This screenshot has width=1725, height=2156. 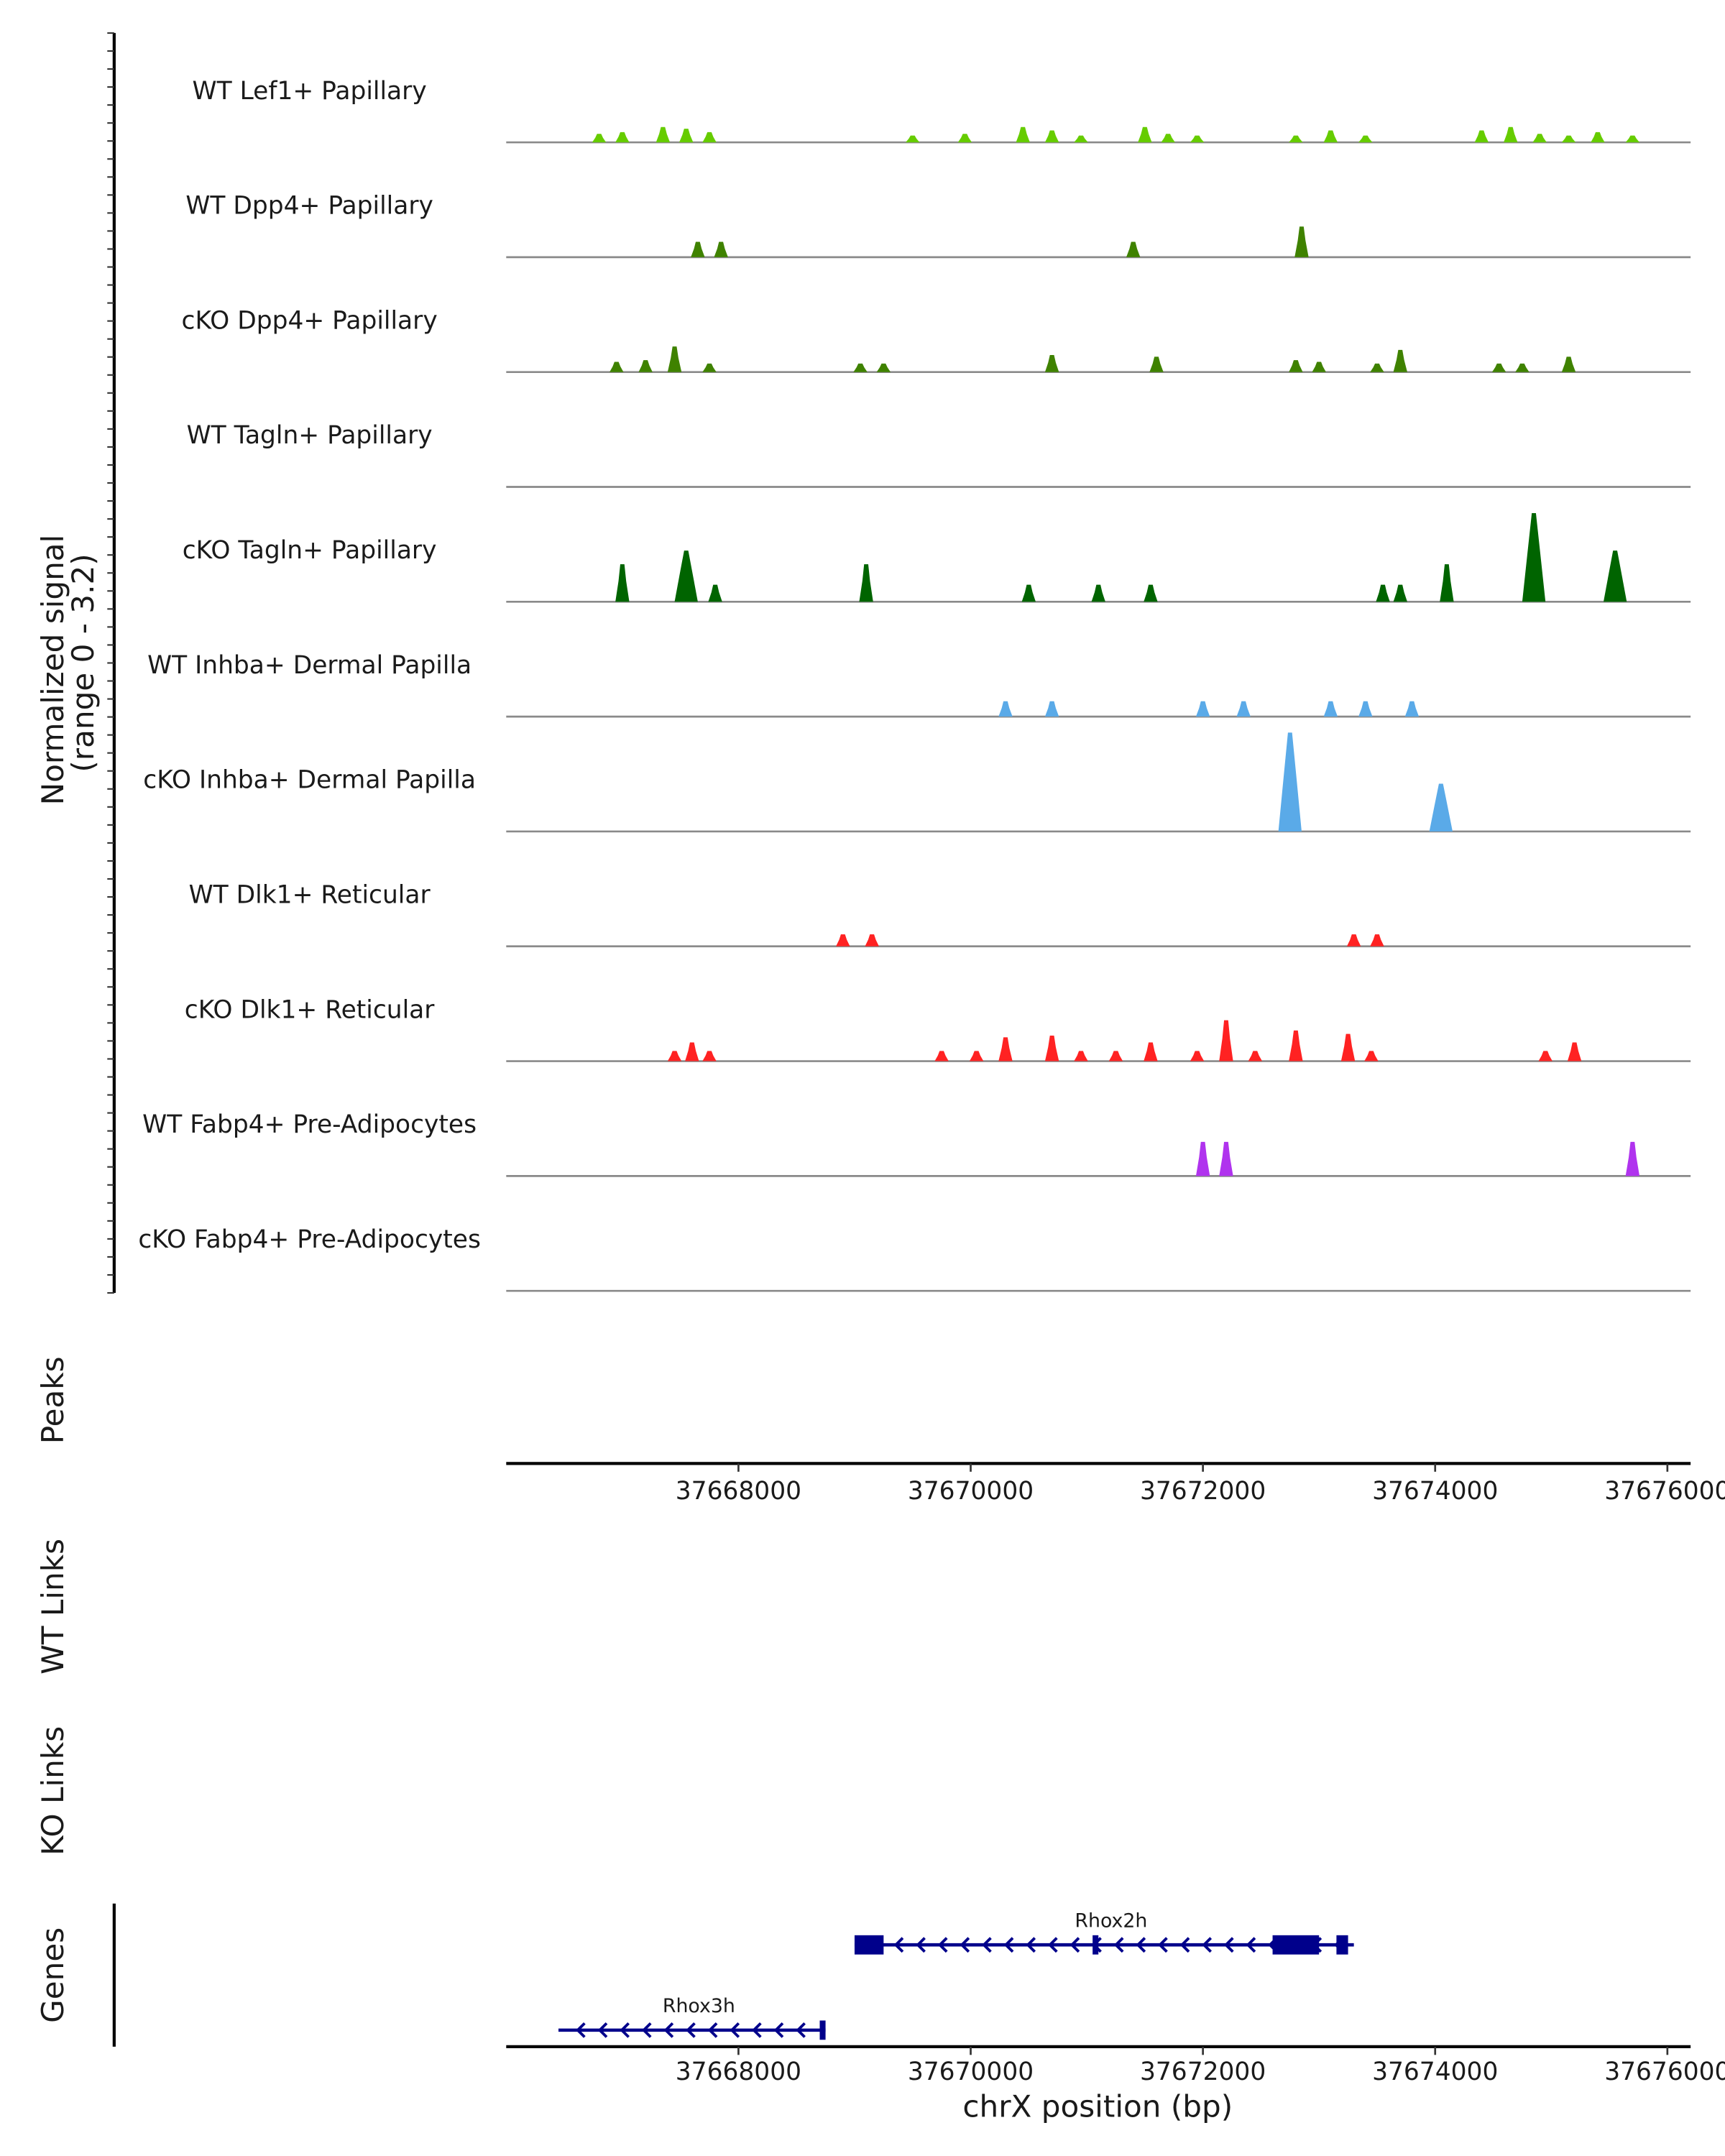 I want to click on gene-name-label: Rhox2h, so click(x=1111, y=1920).